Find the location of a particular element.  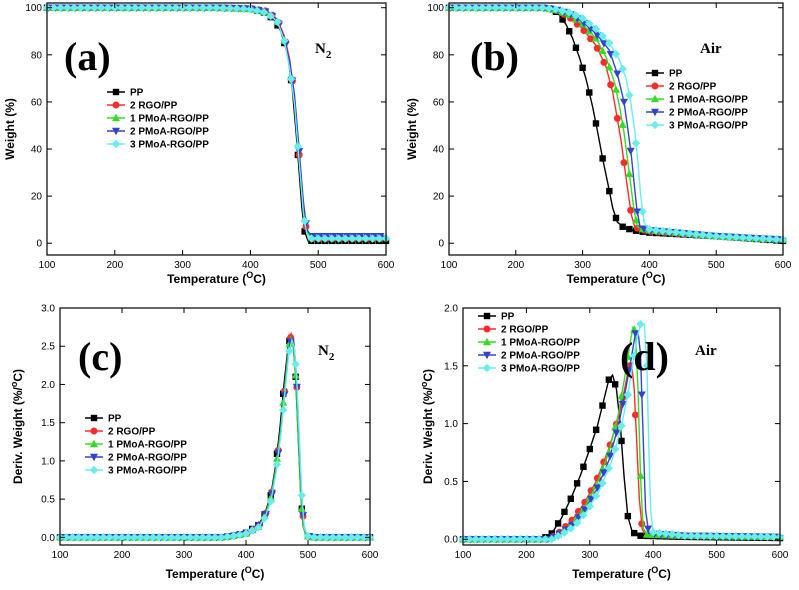

y-tick-label: 60 is located at coordinates (37, 102).